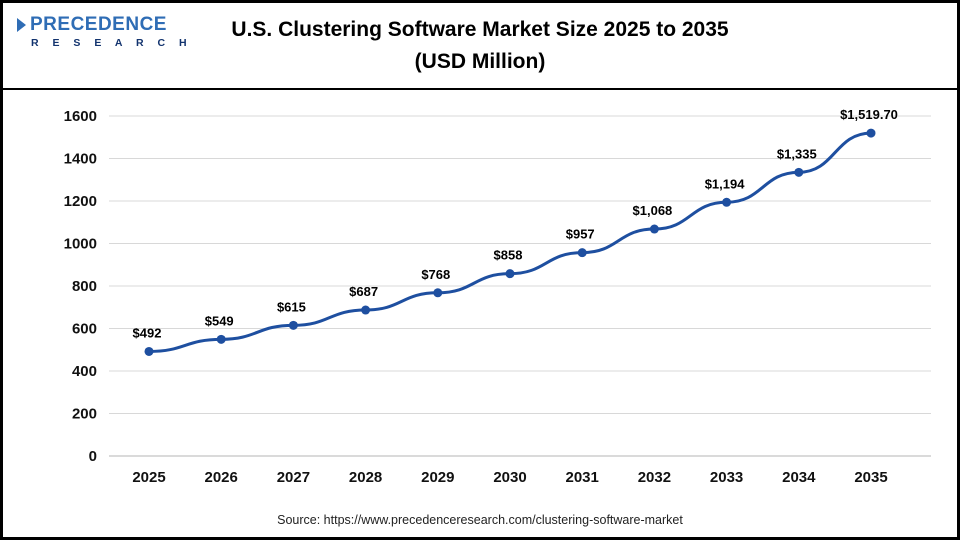 The image size is (960, 545). Describe the element at coordinates (219, 320) in the screenshot. I see `svg-text: $549` at that location.